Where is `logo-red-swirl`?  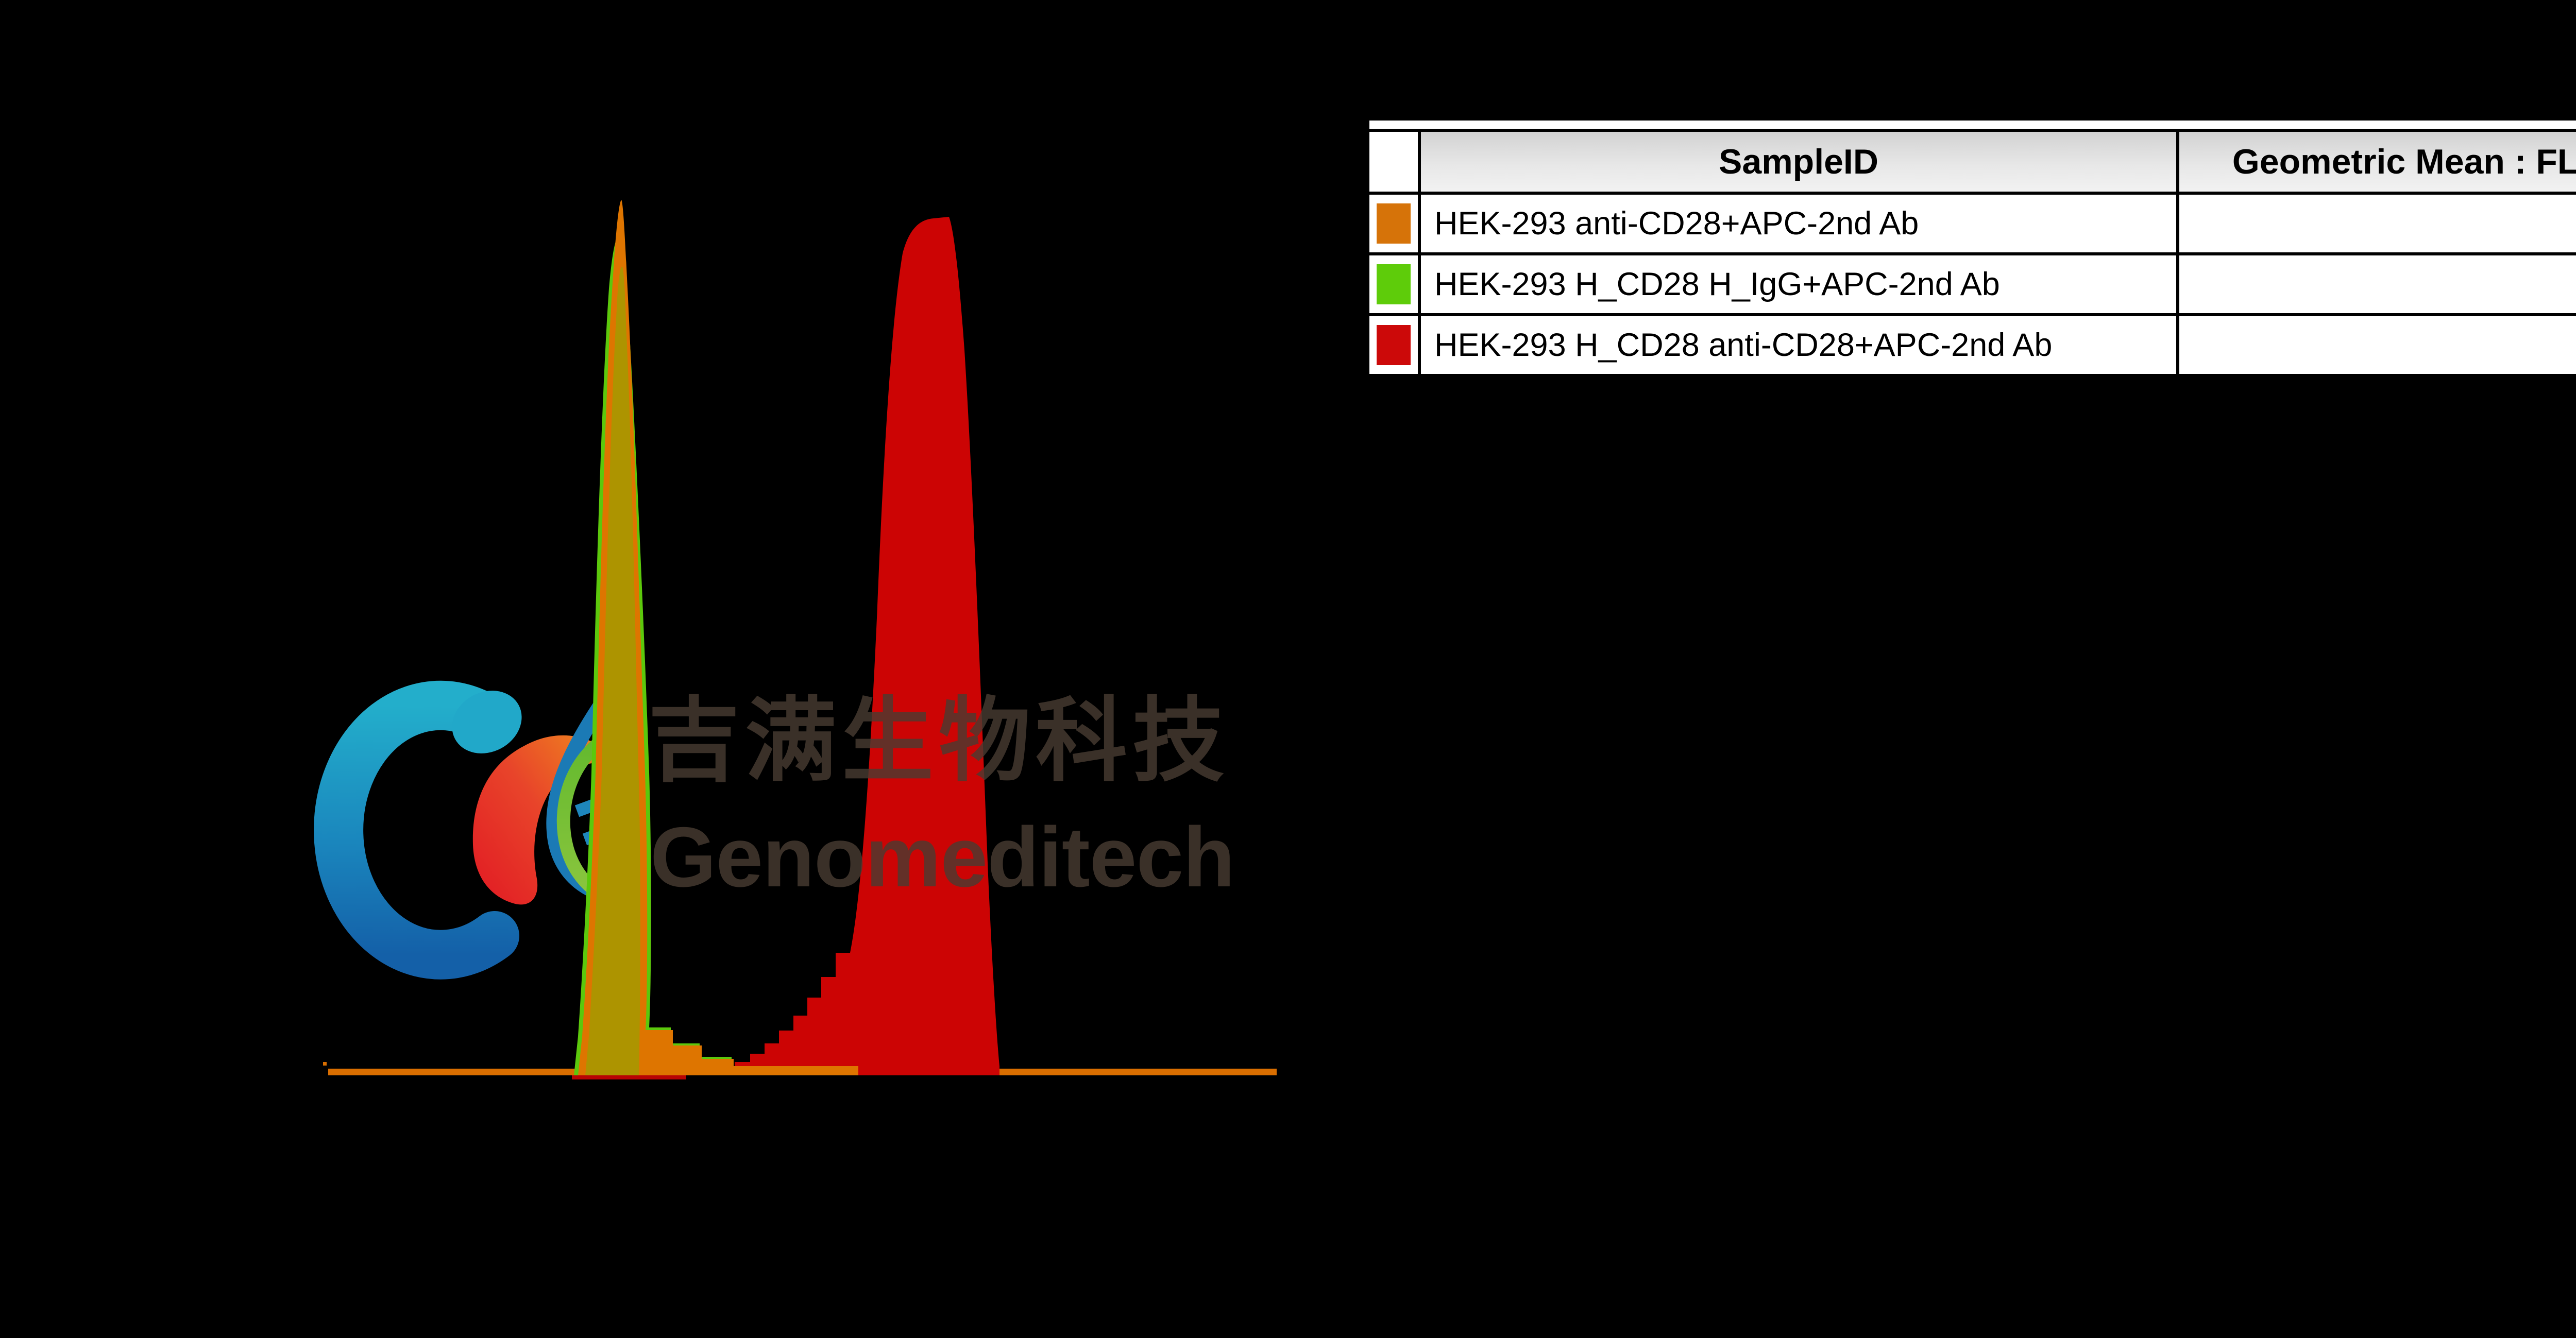 logo-red-swirl is located at coordinates (546, 820).